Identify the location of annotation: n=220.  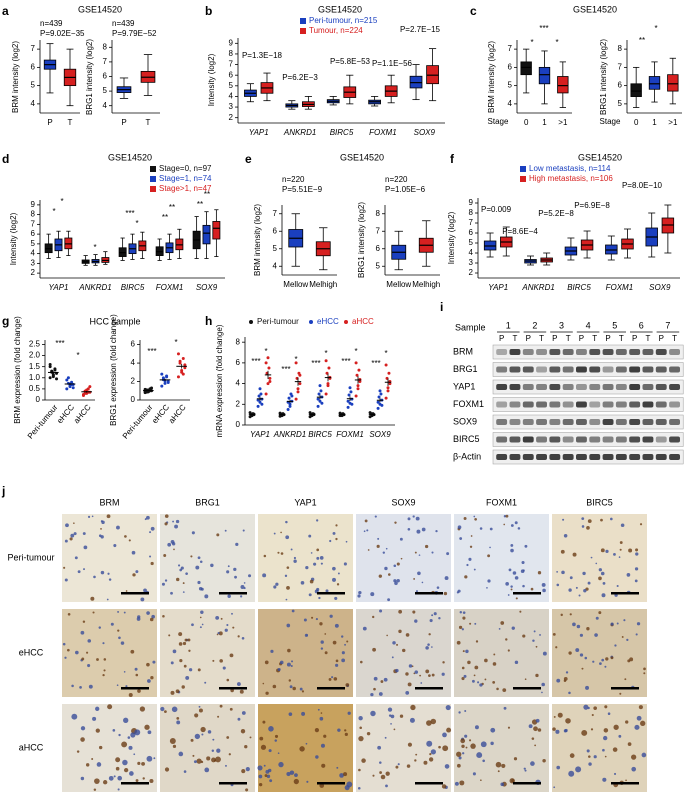
(293, 179).